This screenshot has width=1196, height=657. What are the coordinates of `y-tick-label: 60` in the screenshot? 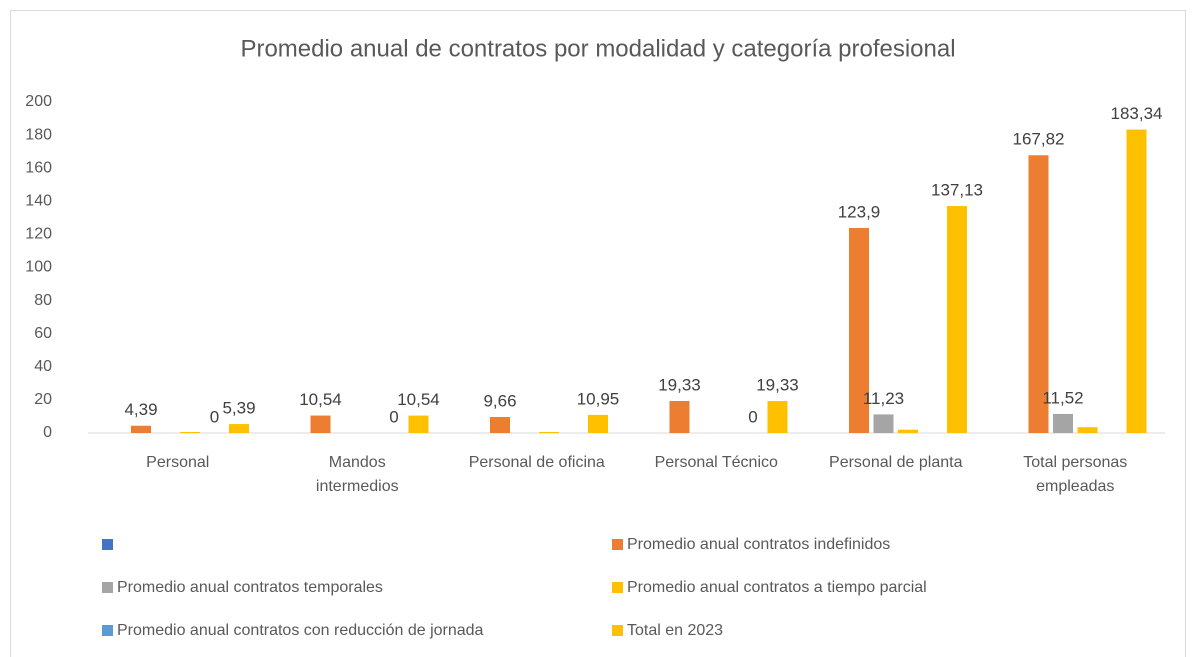 It's located at (43, 333).